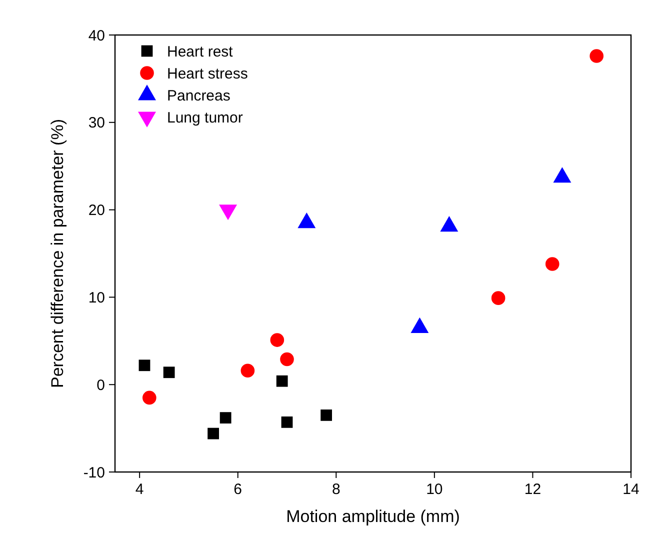 This screenshot has height=553, width=651. What do you see at coordinates (434, 489) in the screenshot?
I see `x-tick-label: 10` at bounding box center [434, 489].